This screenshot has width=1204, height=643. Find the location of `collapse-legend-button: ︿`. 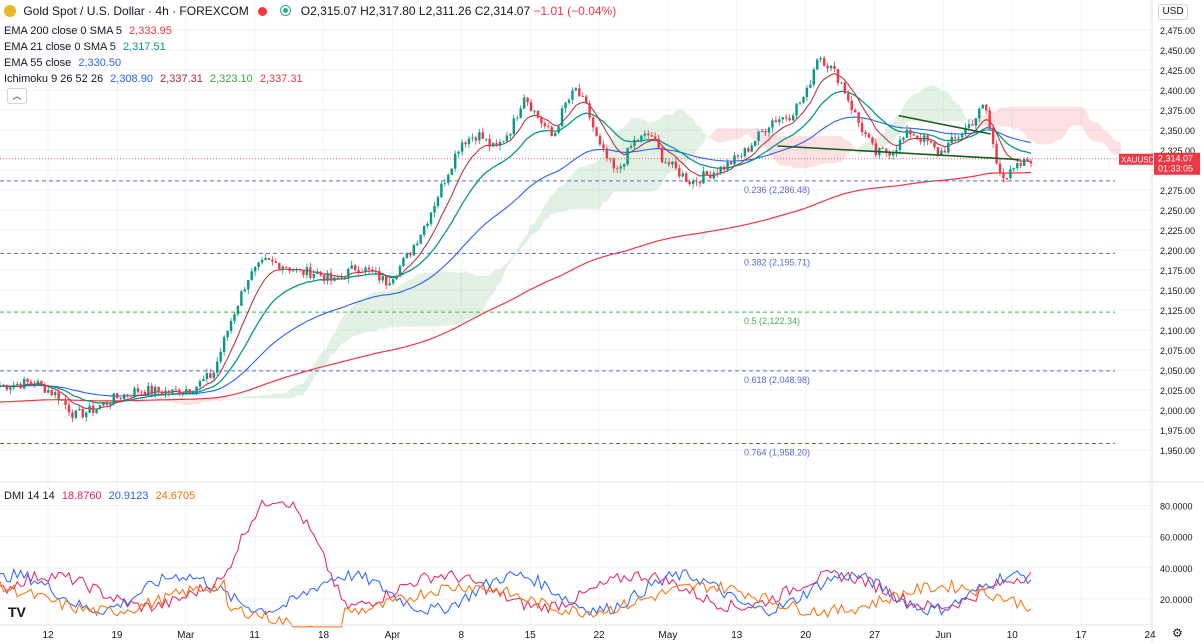

collapse-legend-button: ︿ is located at coordinates (17, 96).